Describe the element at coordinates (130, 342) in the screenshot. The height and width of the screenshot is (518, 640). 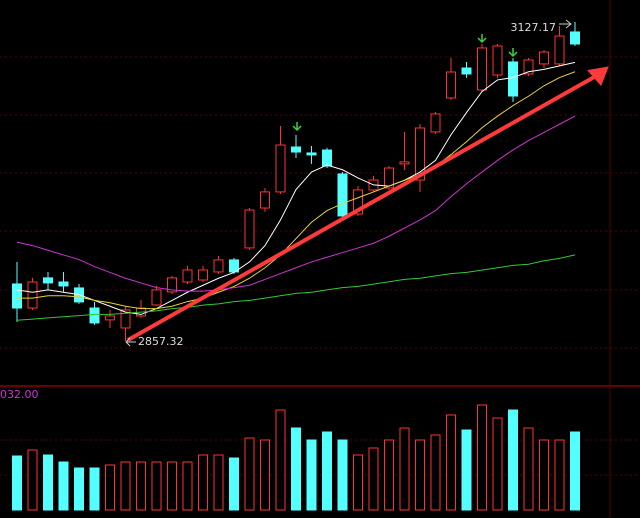
I see `low-pointer` at that location.